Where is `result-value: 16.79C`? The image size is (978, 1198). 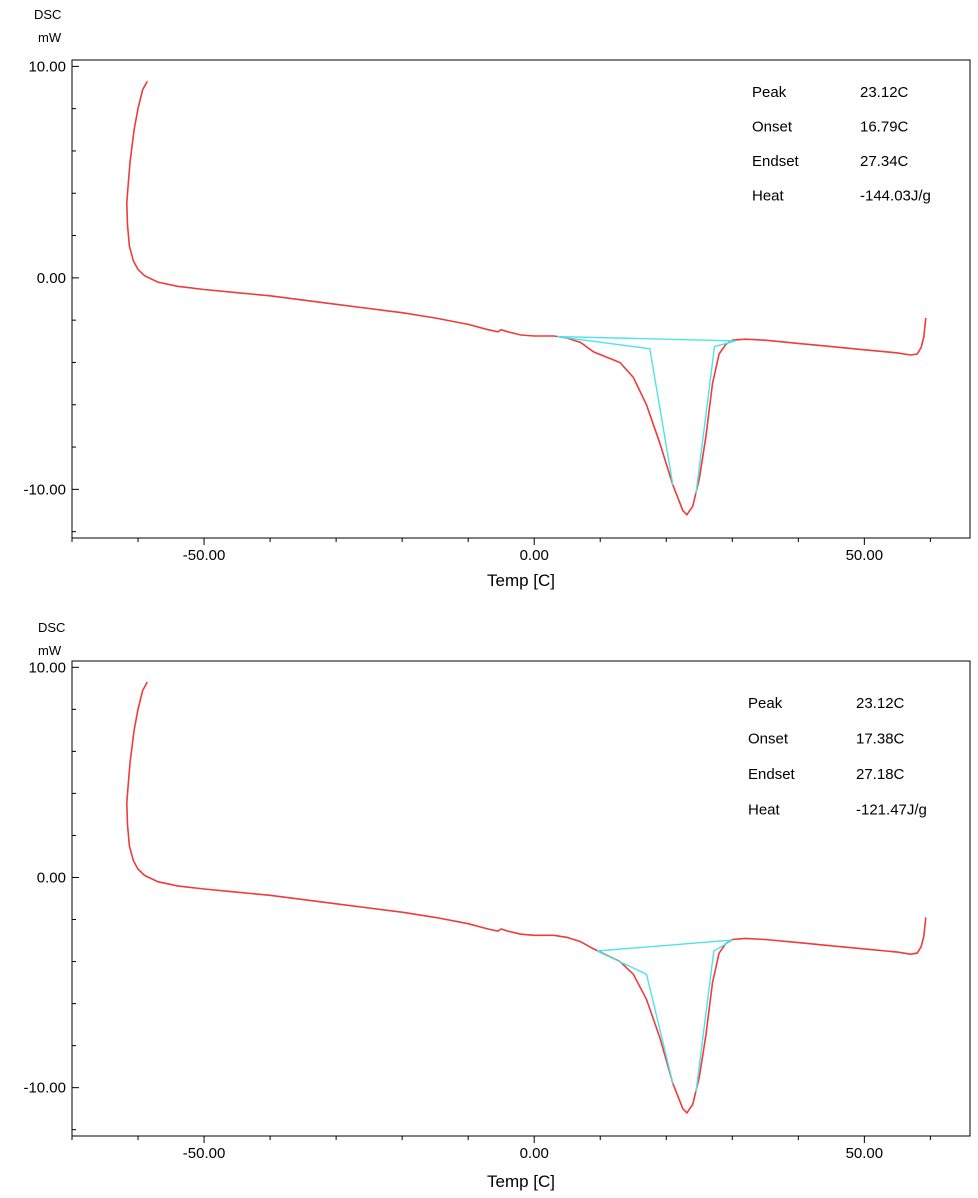
result-value: 16.79C is located at coordinates (884, 127).